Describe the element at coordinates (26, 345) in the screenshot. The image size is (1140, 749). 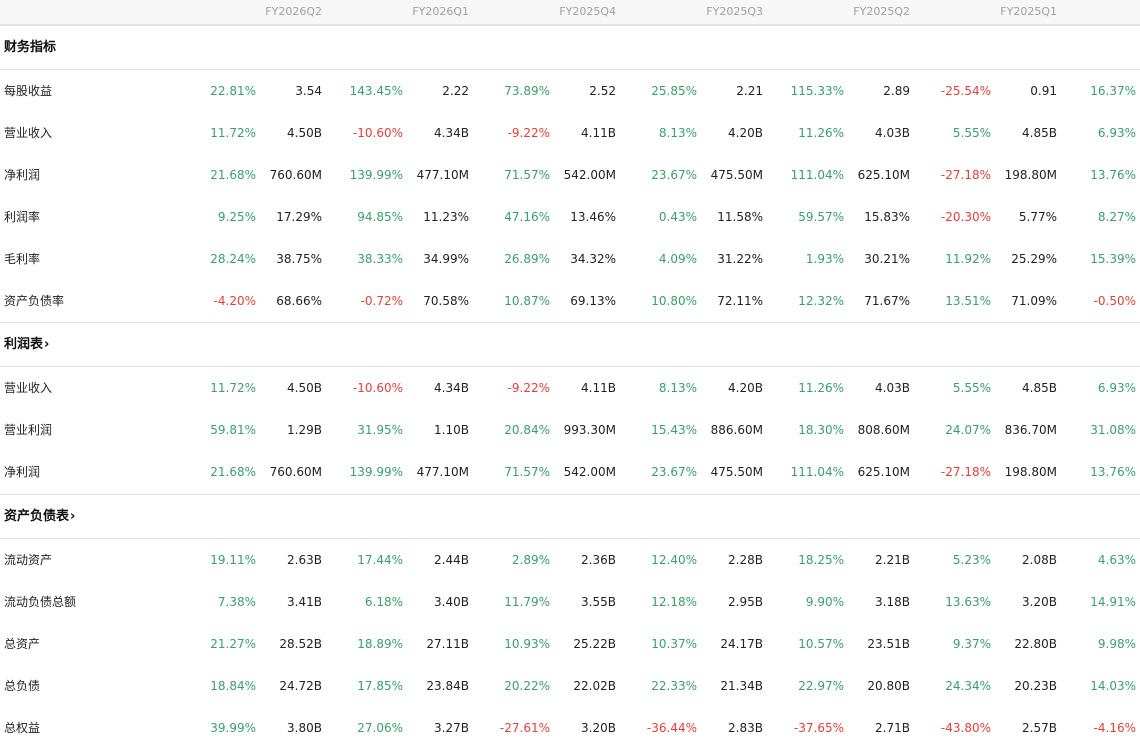
I see `section-title: 利润表›` at that location.